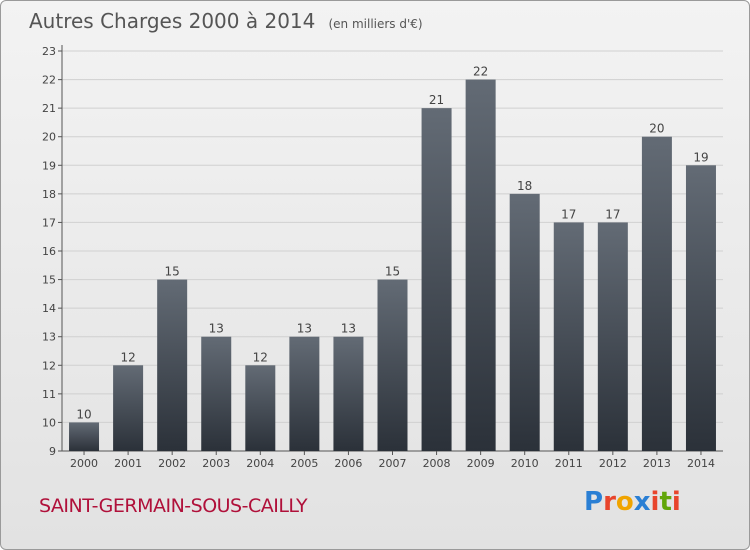 This screenshot has height=550, width=750. Describe the element at coordinates (49, 108) in the screenshot. I see `y-tick-label: 21` at that location.